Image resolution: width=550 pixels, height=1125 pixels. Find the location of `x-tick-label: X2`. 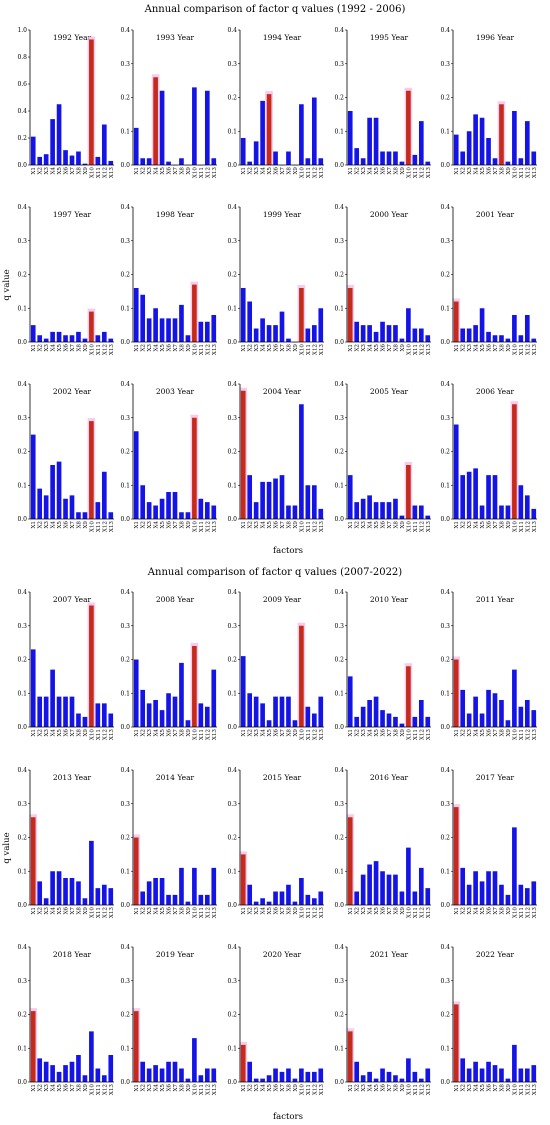

x-tick-label: X2 is located at coordinates (251, 171).